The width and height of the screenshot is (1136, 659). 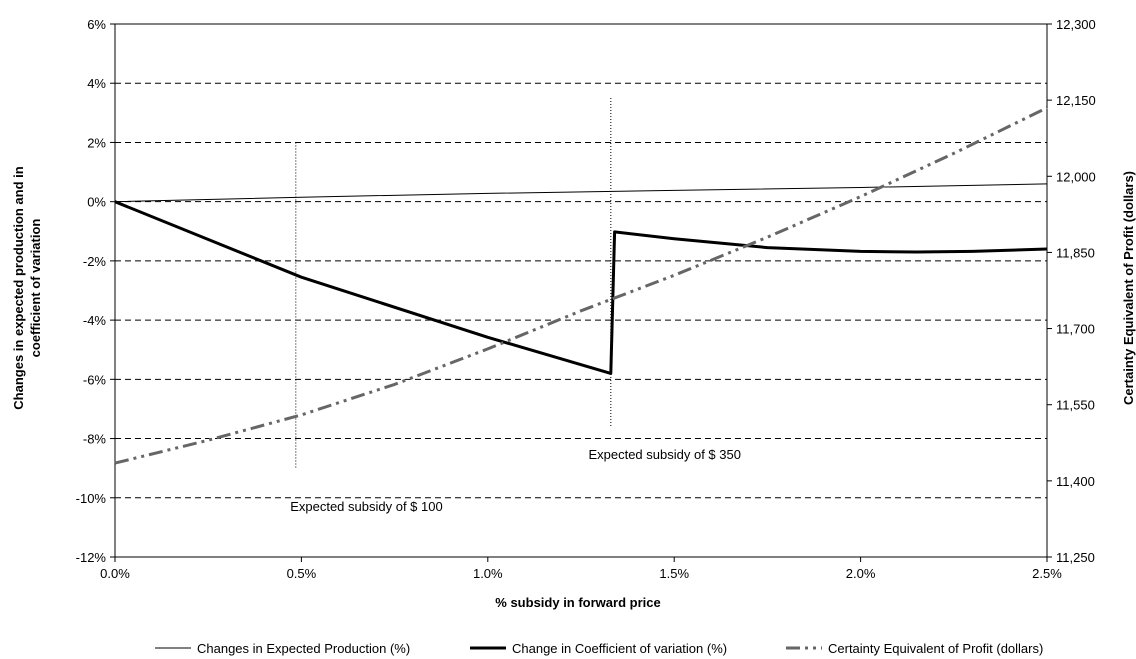 I want to click on annotation-label-0: Expected subsidy of $ 100, so click(x=366, y=506).